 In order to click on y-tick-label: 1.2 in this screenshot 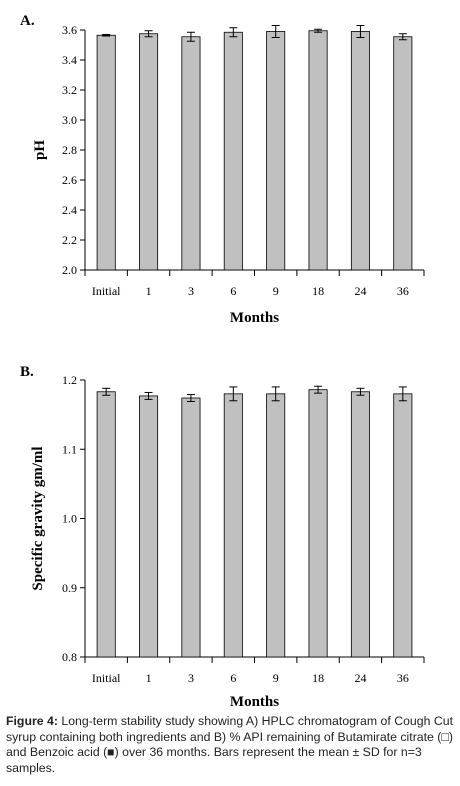, I will do `click(69, 380)`.